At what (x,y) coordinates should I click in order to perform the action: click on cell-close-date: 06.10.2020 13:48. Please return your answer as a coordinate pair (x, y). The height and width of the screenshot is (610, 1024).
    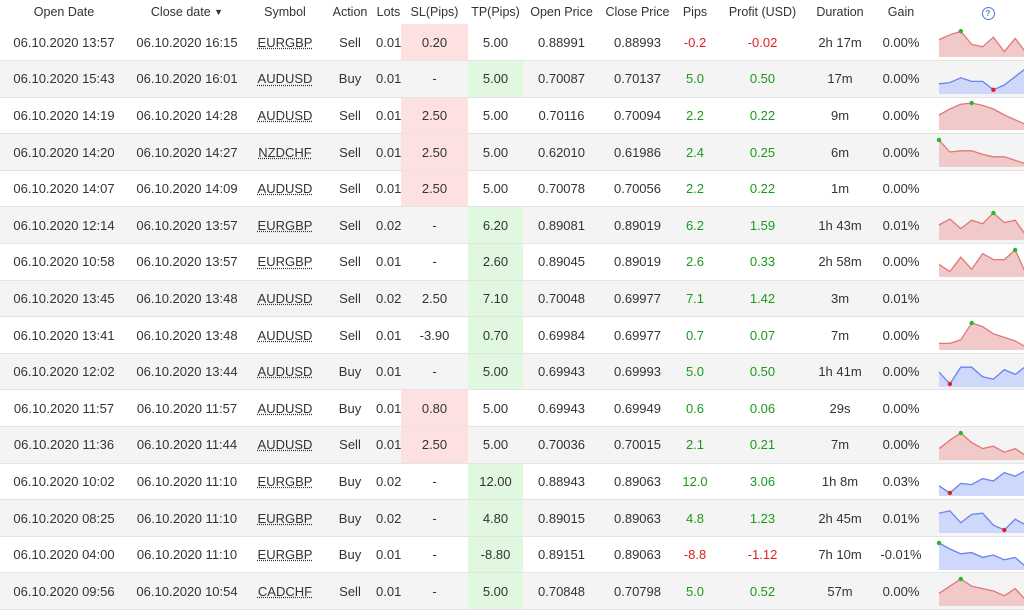
    Looking at the image, I should click on (187, 298).